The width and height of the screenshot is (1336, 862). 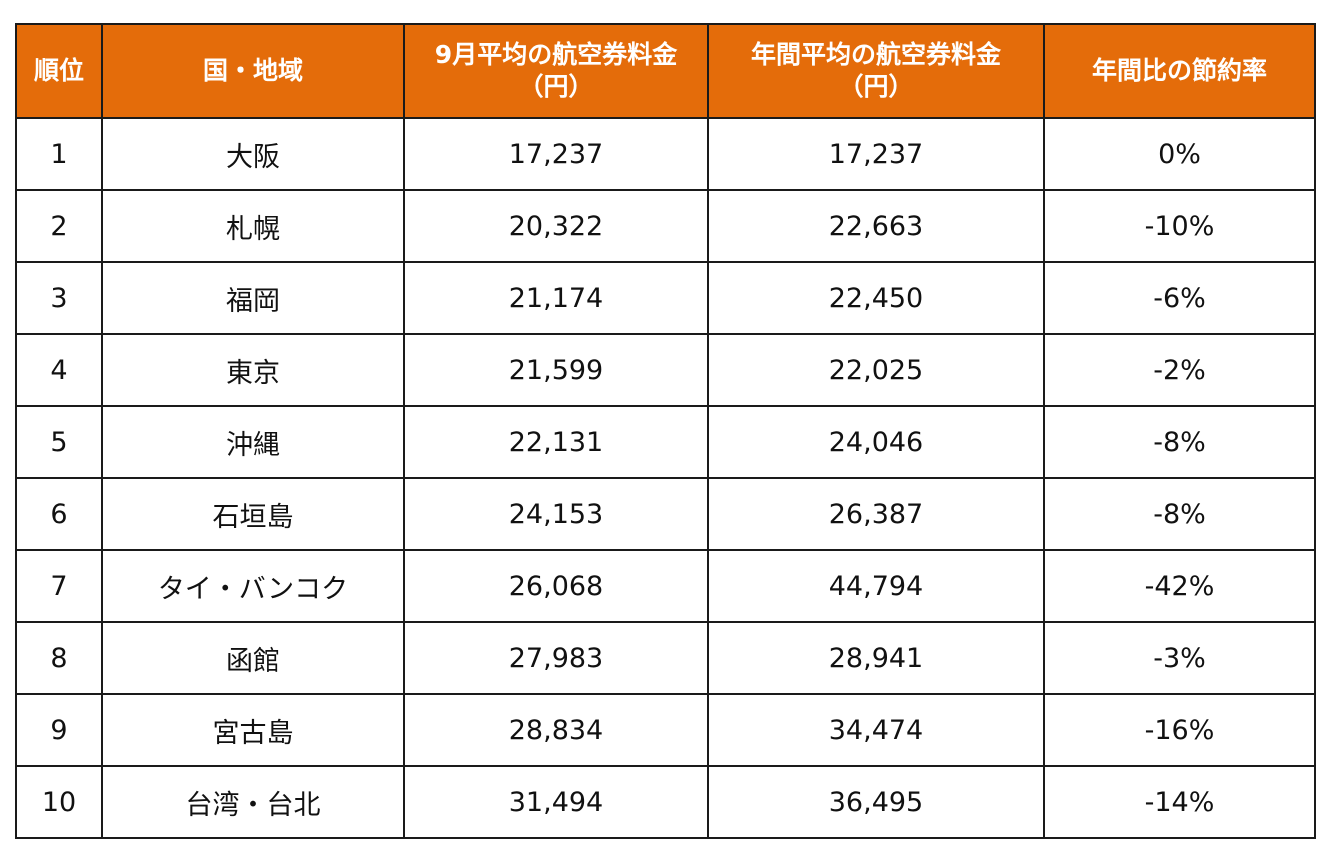 What do you see at coordinates (556, 658) in the screenshot?
I see `cell-september-average: 27,983` at bounding box center [556, 658].